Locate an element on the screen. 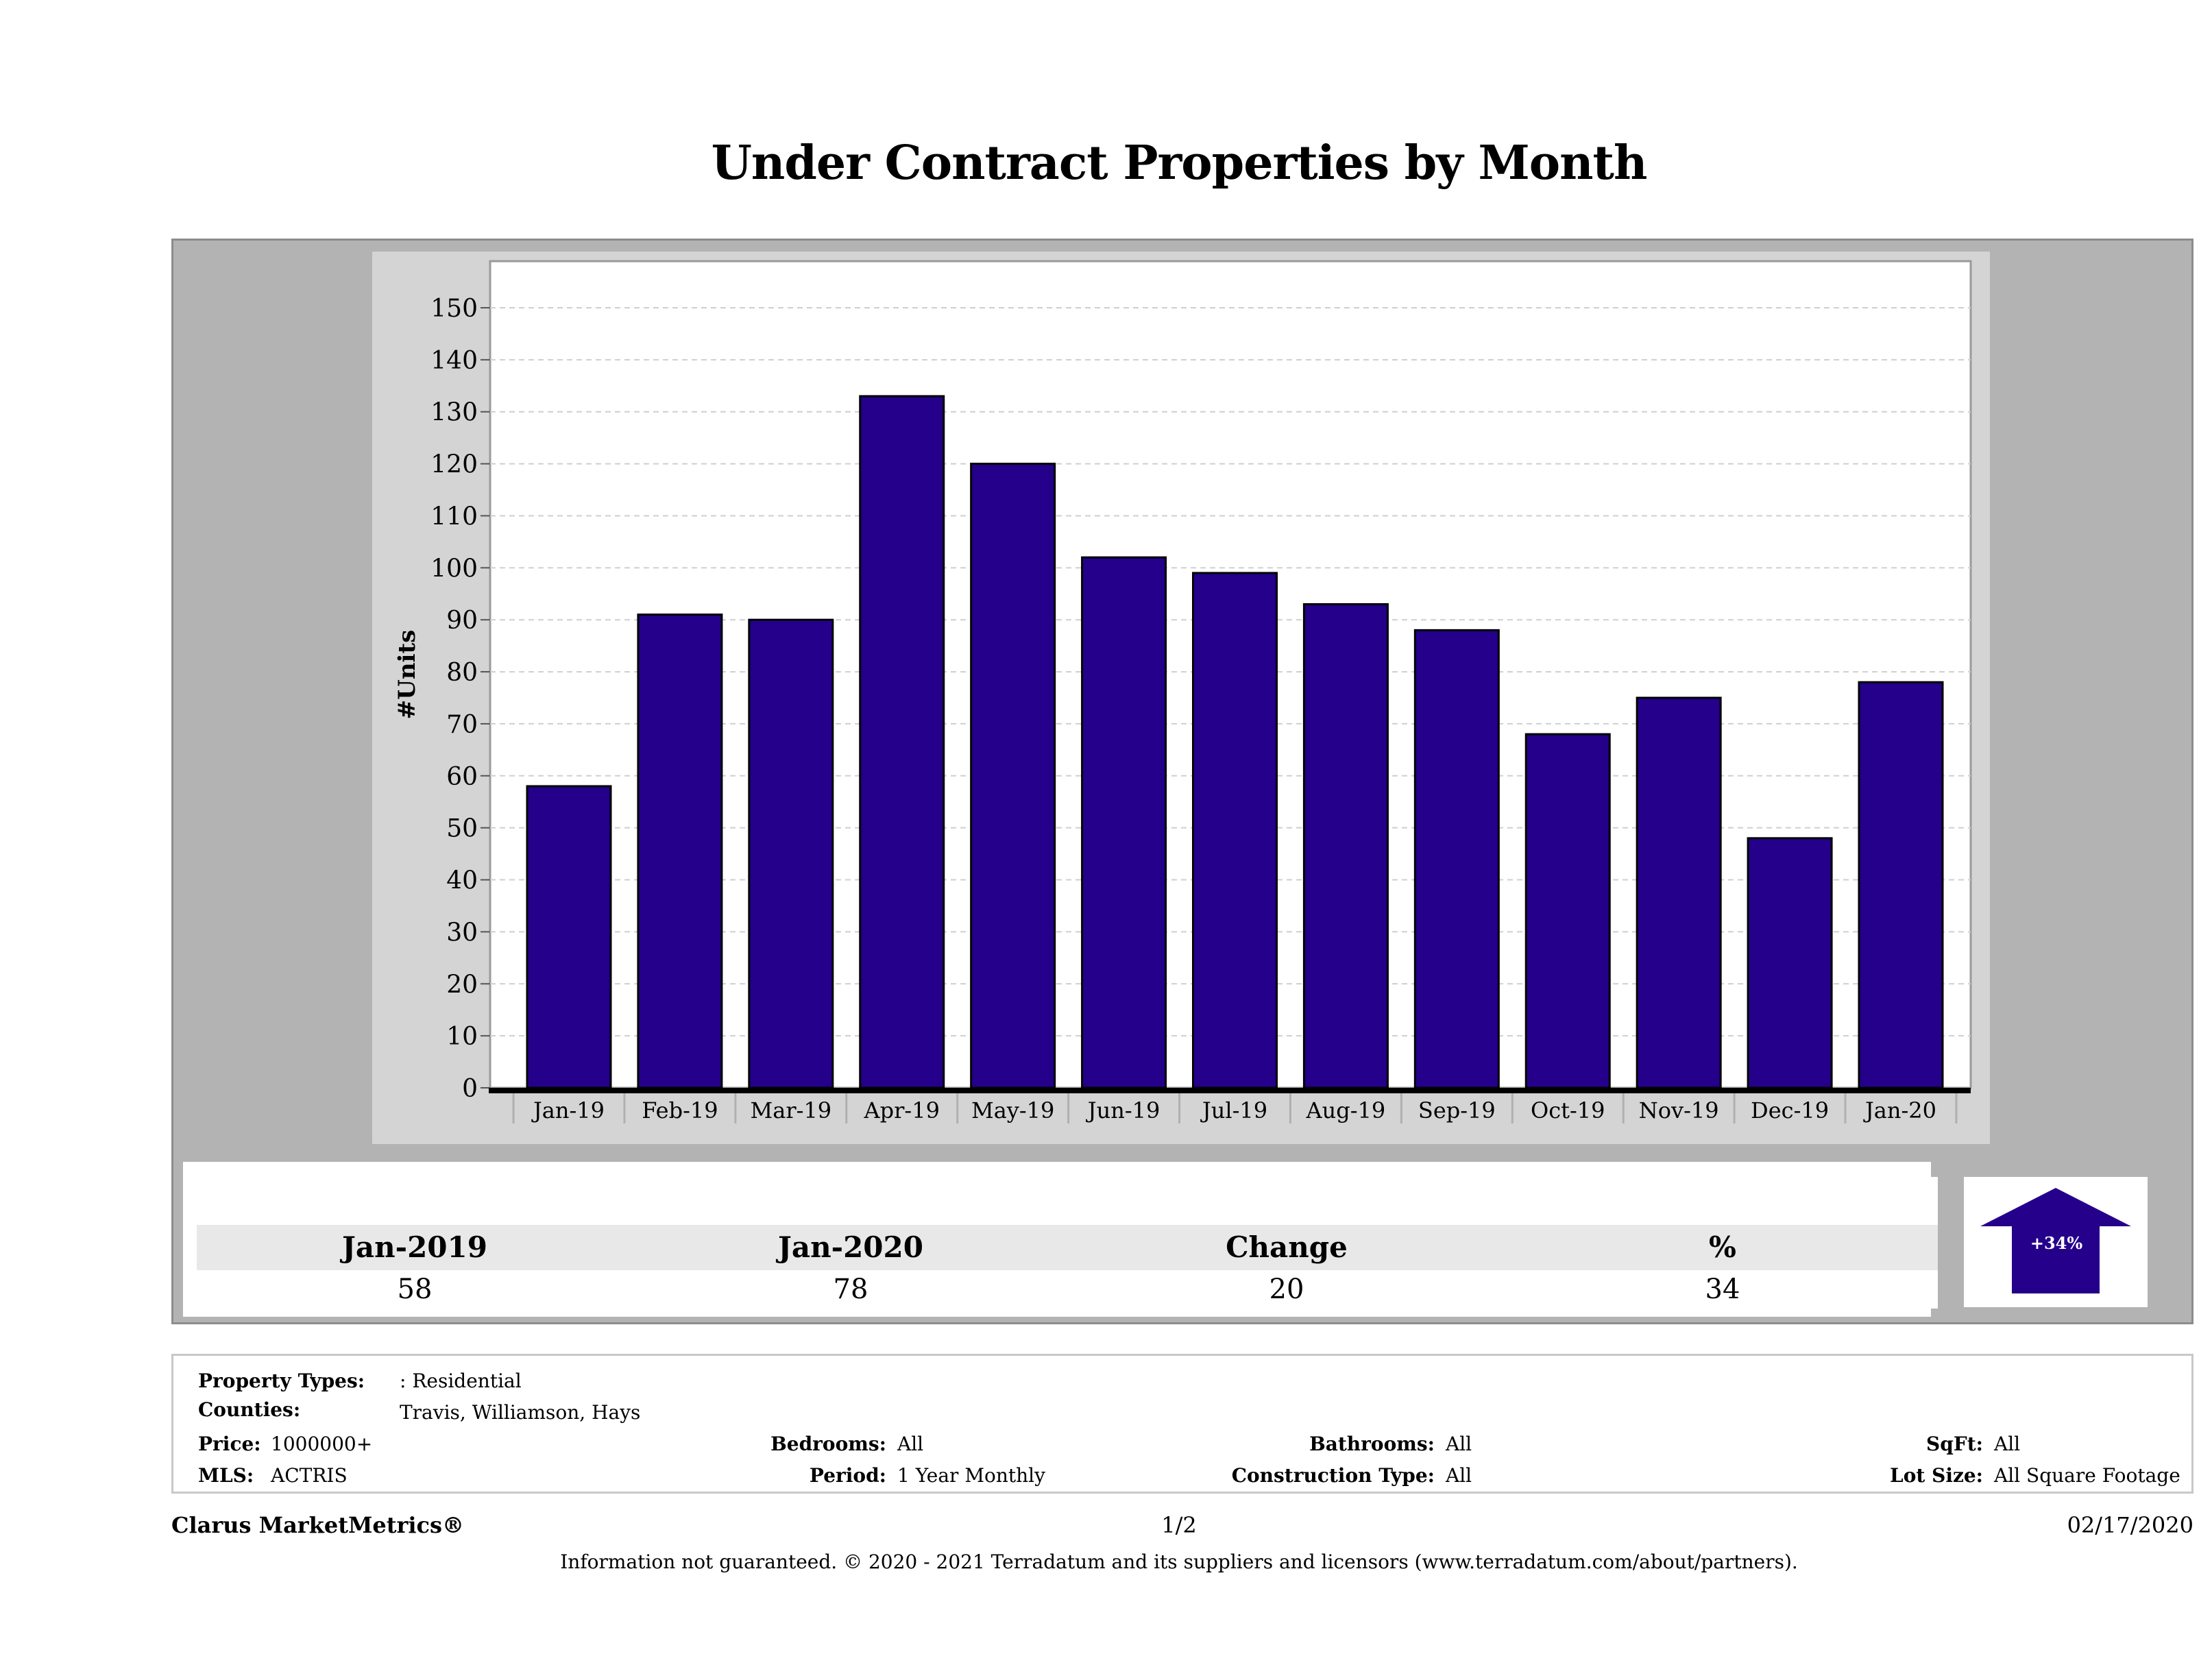 The height and width of the screenshot is (1678, 2212). summary-value-row: 58 78 20 34 is located at coordinates (1067, 1289).